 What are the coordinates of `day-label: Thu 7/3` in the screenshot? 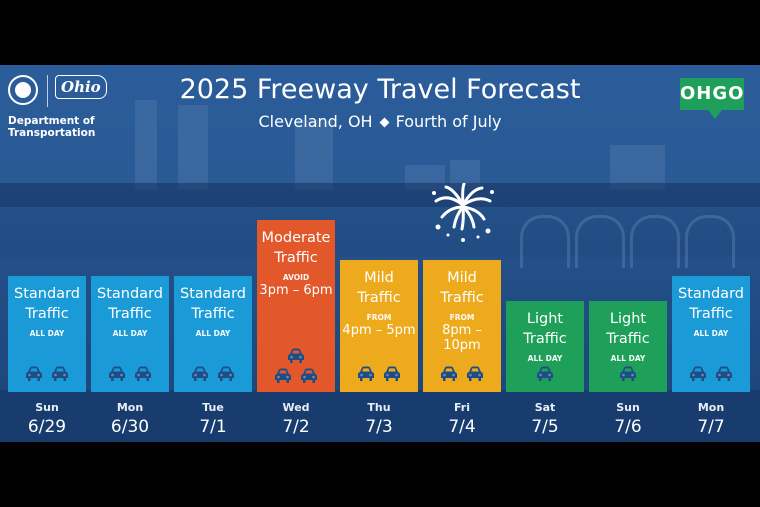 It's located at (379, 419).